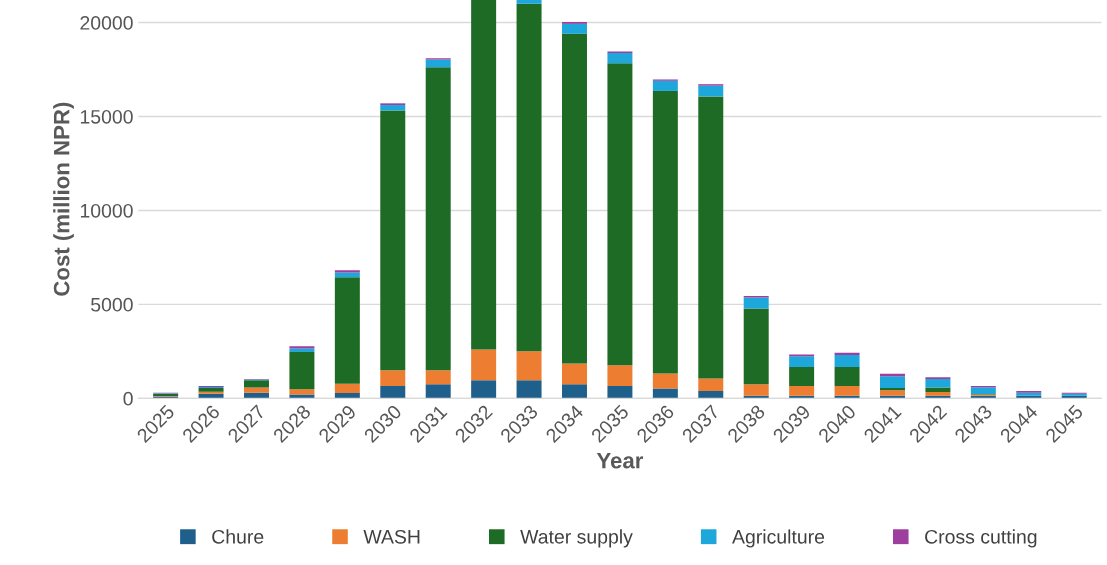 The width and height of the screenshot is (1107, 565). Describe the element at coordinates (620, 460) in the screenshot. I see `x-axis-title: Year` at that location.